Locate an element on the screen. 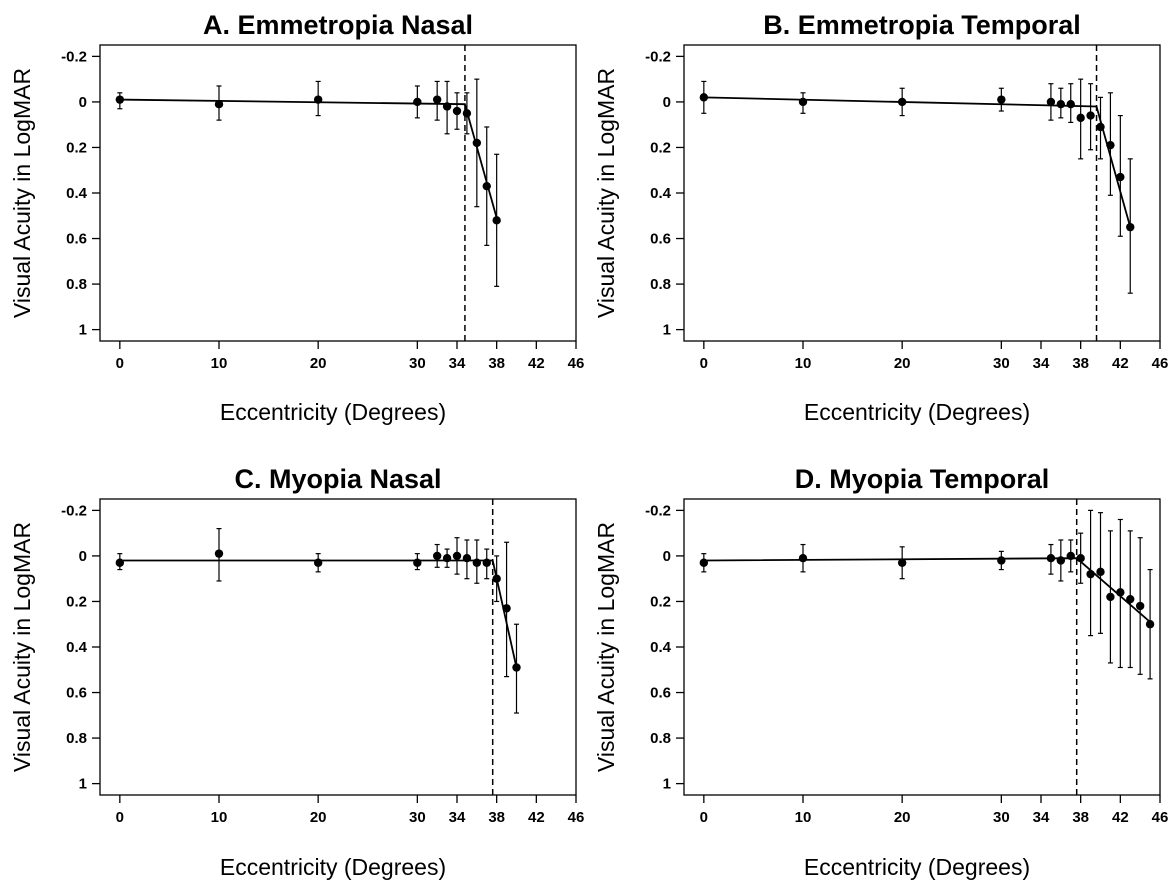 Image resolution: width=1172 pixels, height=883 pixels. panel-title: B. Emmetropia Temporal is located at coordinates (922, 25).